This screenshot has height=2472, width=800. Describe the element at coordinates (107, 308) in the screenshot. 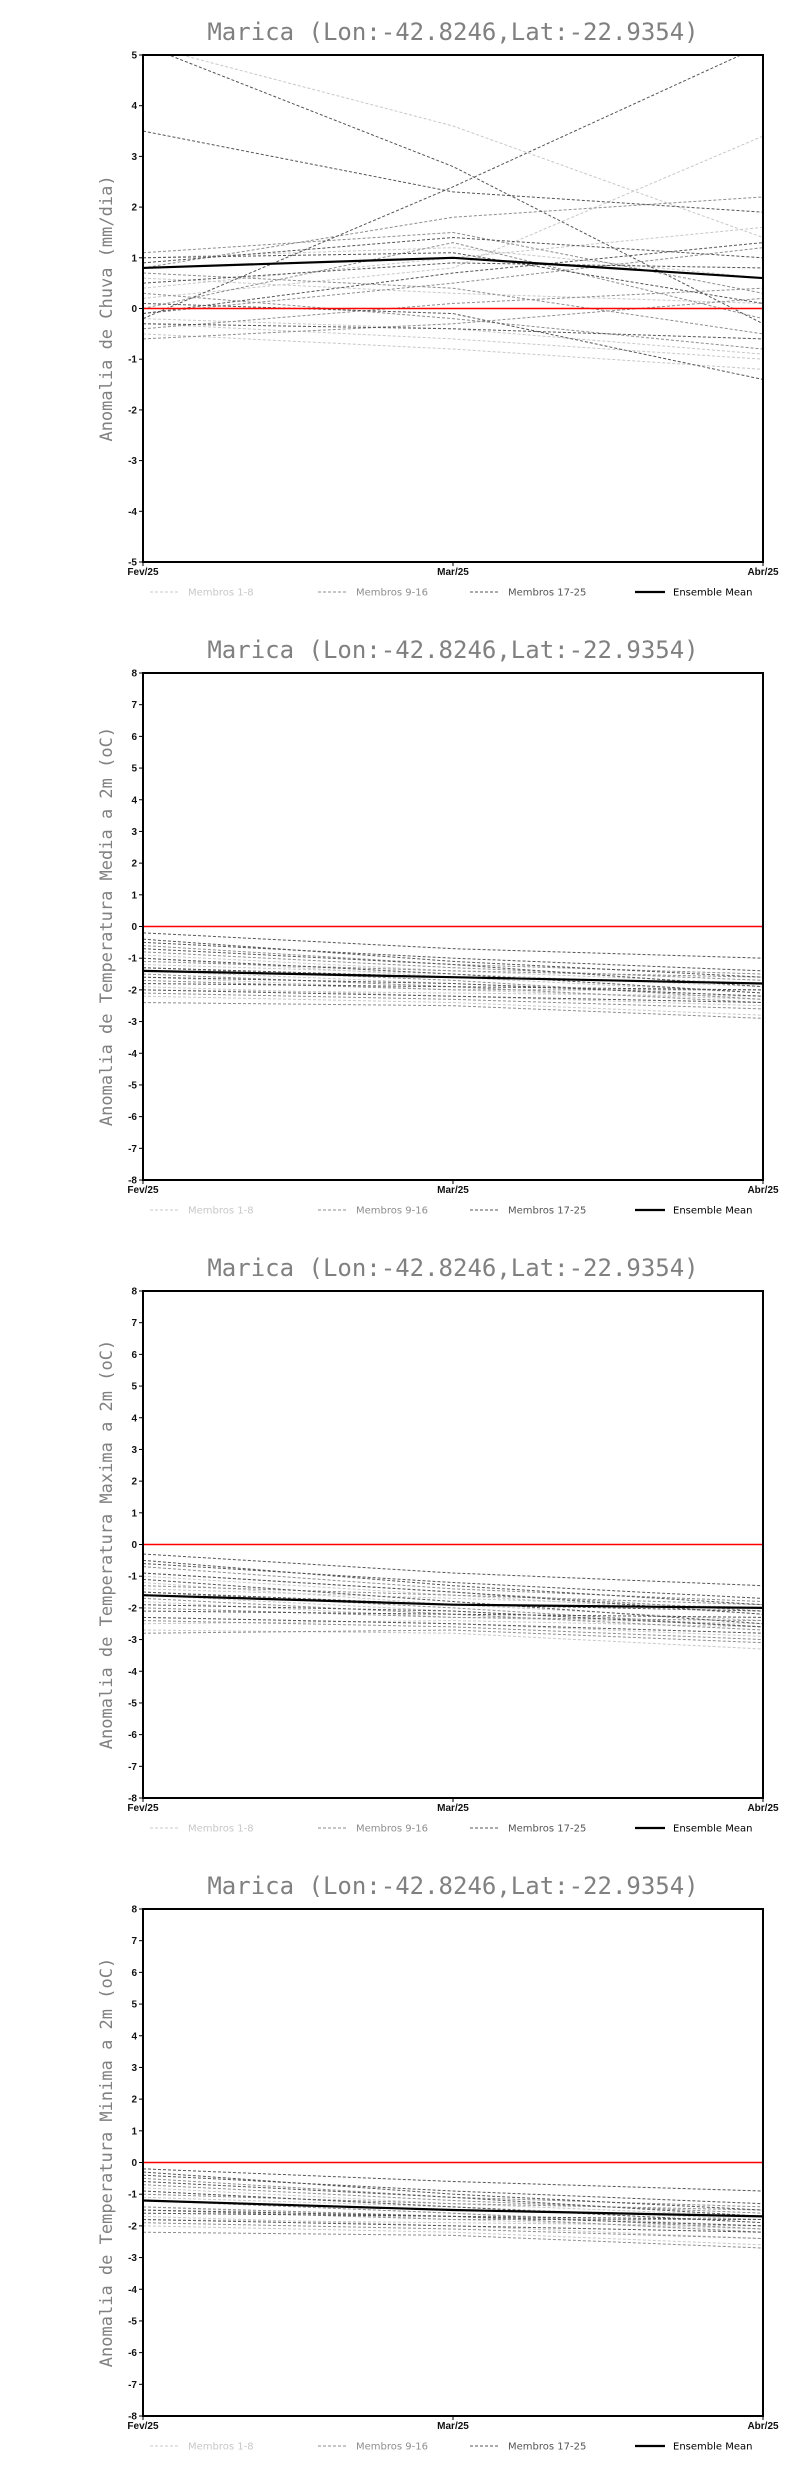

I see `y-axis-label: Anomalia de Chuva (mm/dia)` at that location.